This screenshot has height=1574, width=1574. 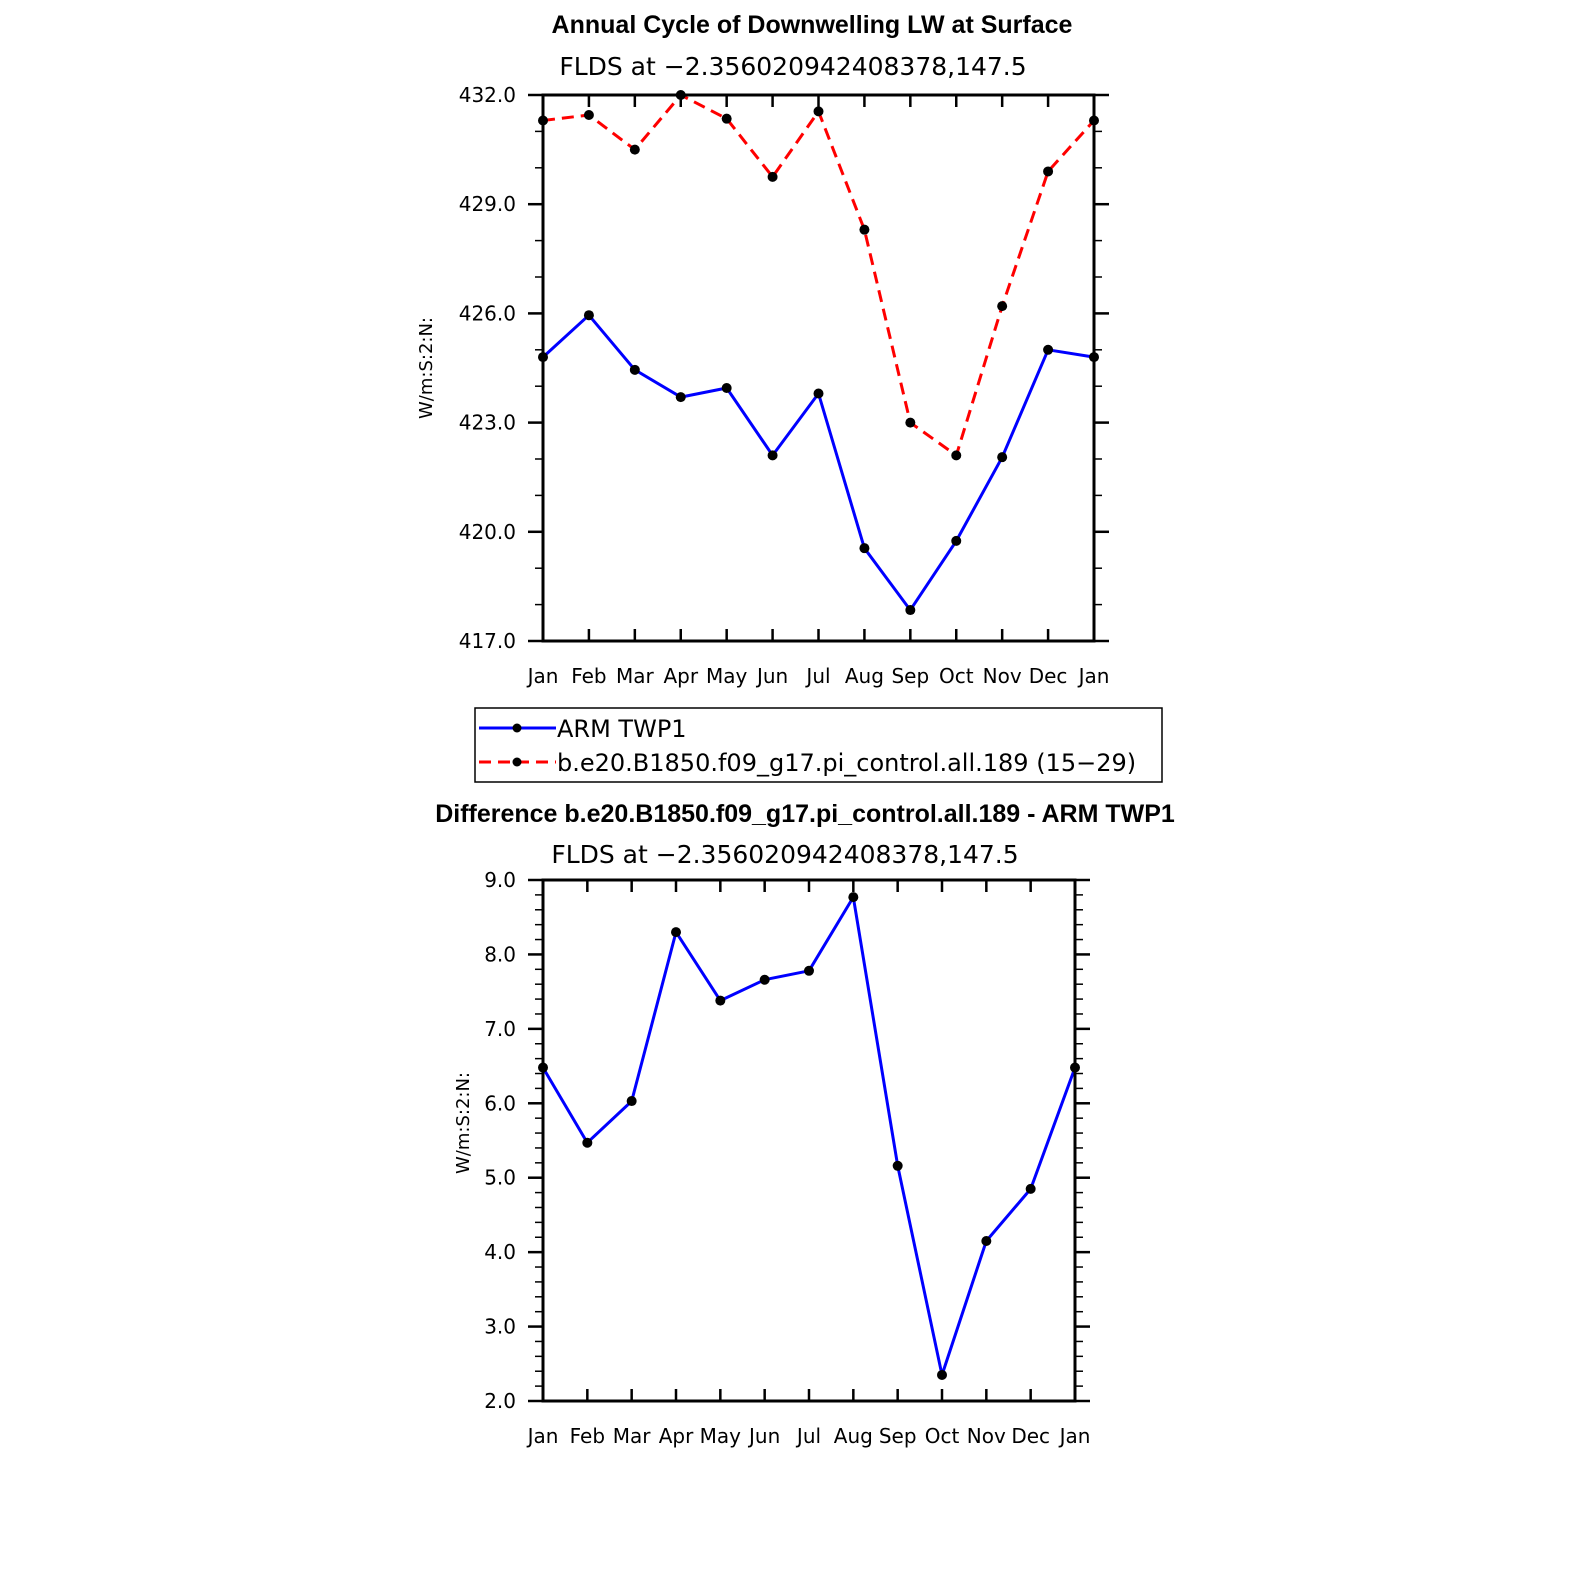 What do you see at coordinates (487, 313) in the screenshot?
I see `y-tick-label: 426.0` at bounding box center [487, 313].